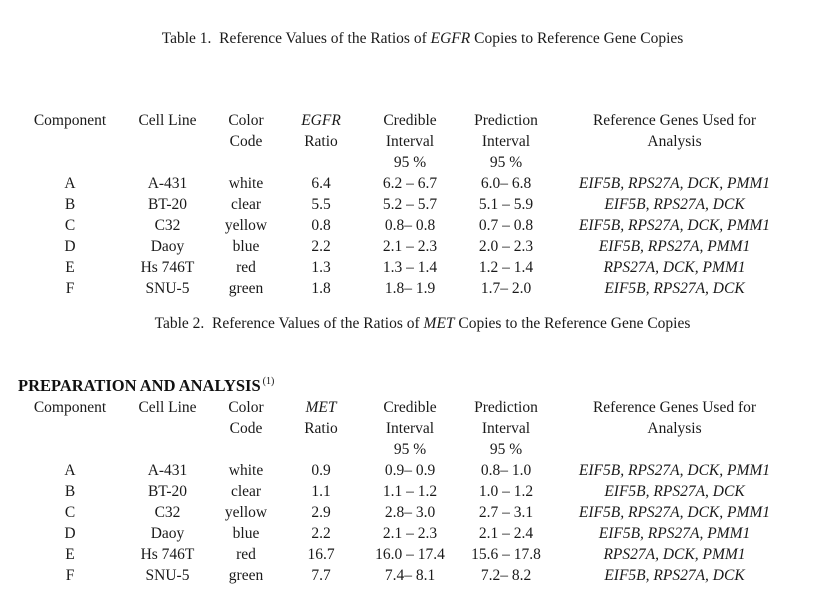 This screenshot has height=612, width=821. I want to click on cell-credible-interval: 6.2 – 6.7, so click(410, 183).